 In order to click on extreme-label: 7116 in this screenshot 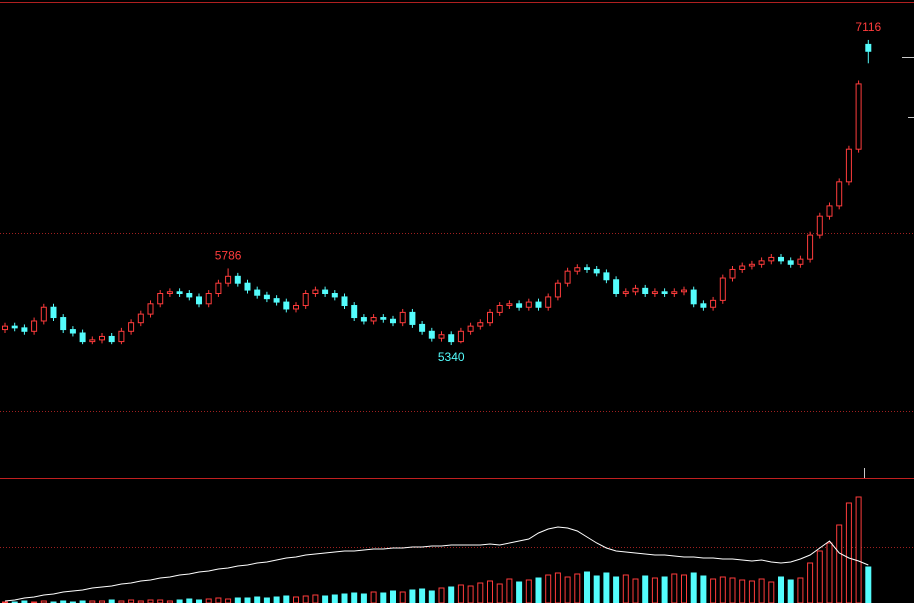, I will do `click(868, 27)`.